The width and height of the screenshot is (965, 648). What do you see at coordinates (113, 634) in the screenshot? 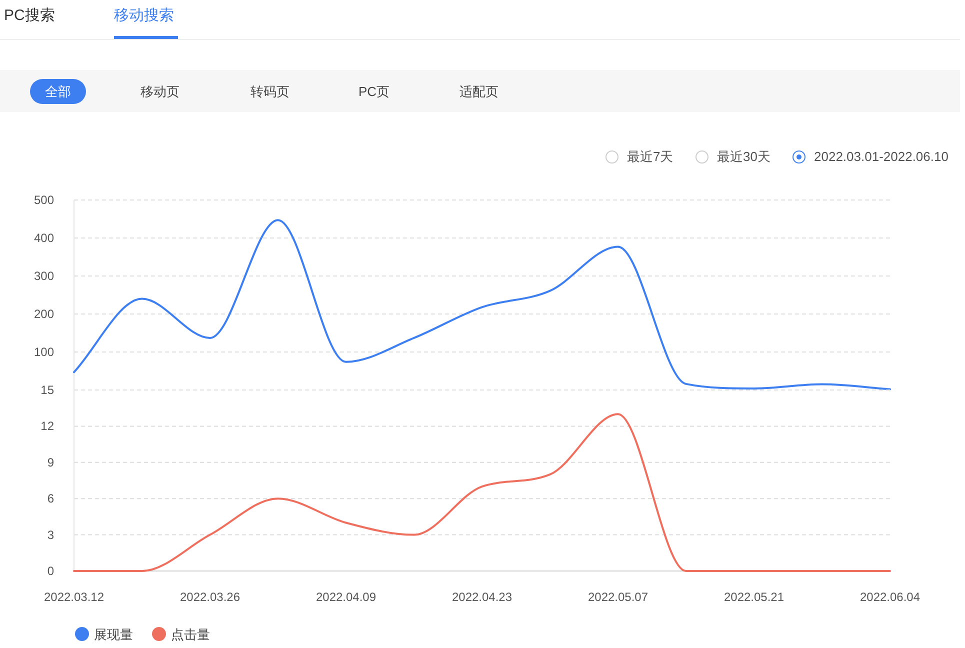
I see `legend-label: 展现量` at bounding box center [113, 634].